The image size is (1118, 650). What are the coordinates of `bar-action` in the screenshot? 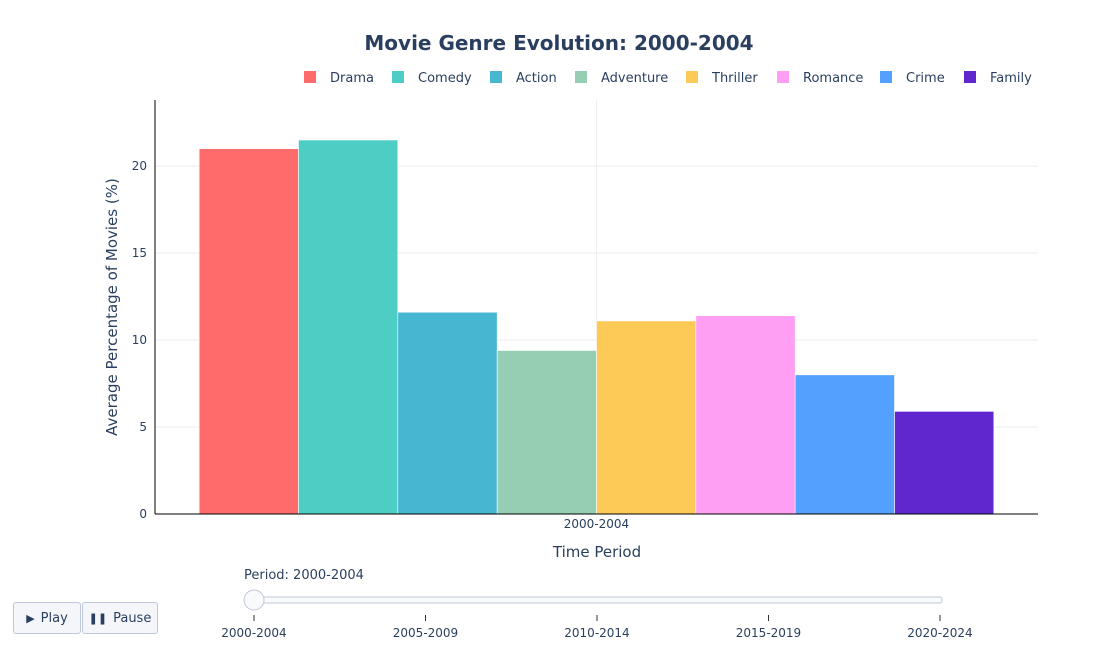 It's located at (447, 413).